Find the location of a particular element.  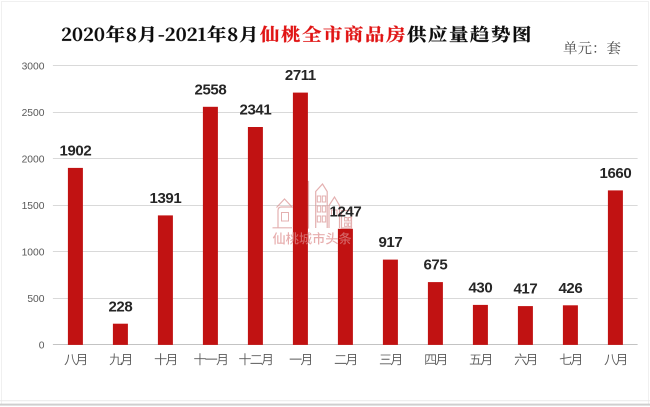

svg-text: 1660 is located at coordinates (616, 173).